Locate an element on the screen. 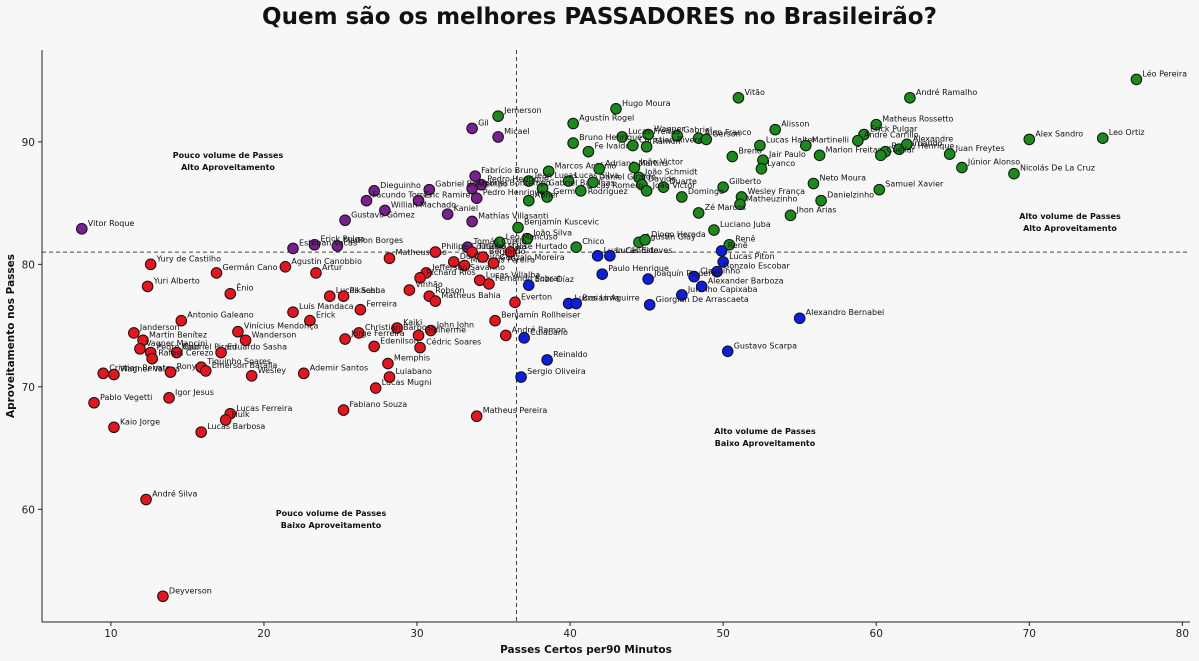  point-label: Micael is located at coordinates (517, 131).